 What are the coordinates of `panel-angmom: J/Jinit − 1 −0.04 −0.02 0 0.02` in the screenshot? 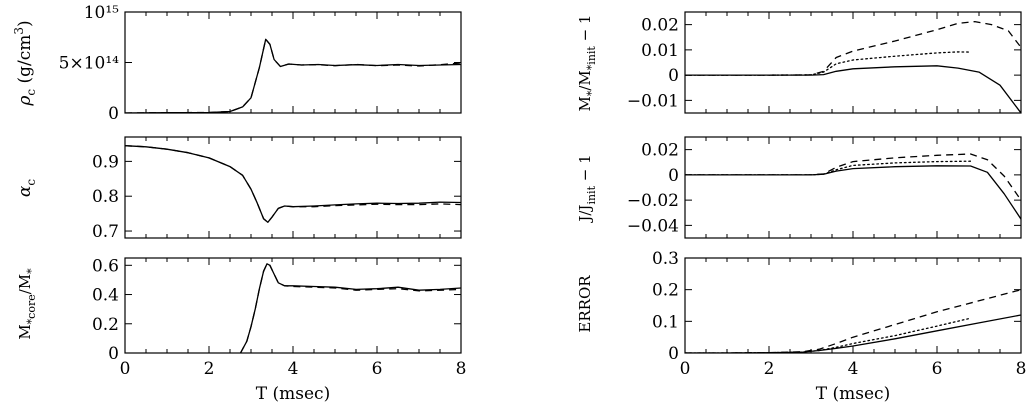 It's located at (799, 187).